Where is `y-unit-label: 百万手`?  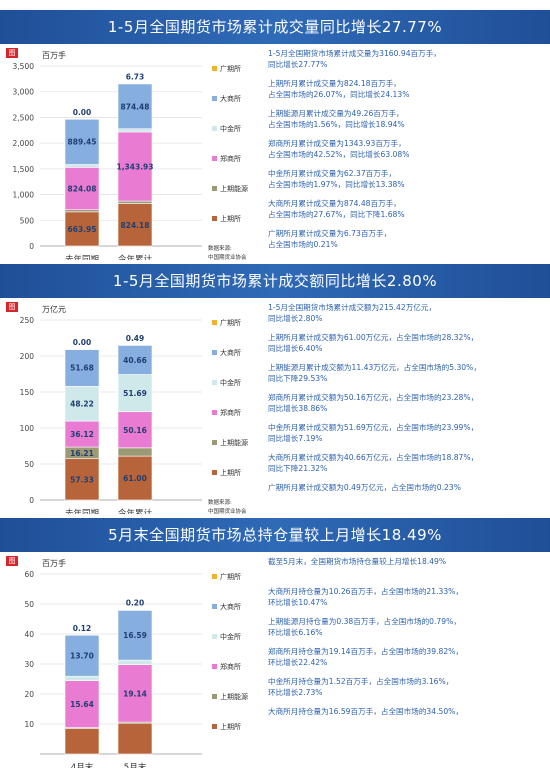 y-unit-label: 百万手 is located at coordinates (54, 55).